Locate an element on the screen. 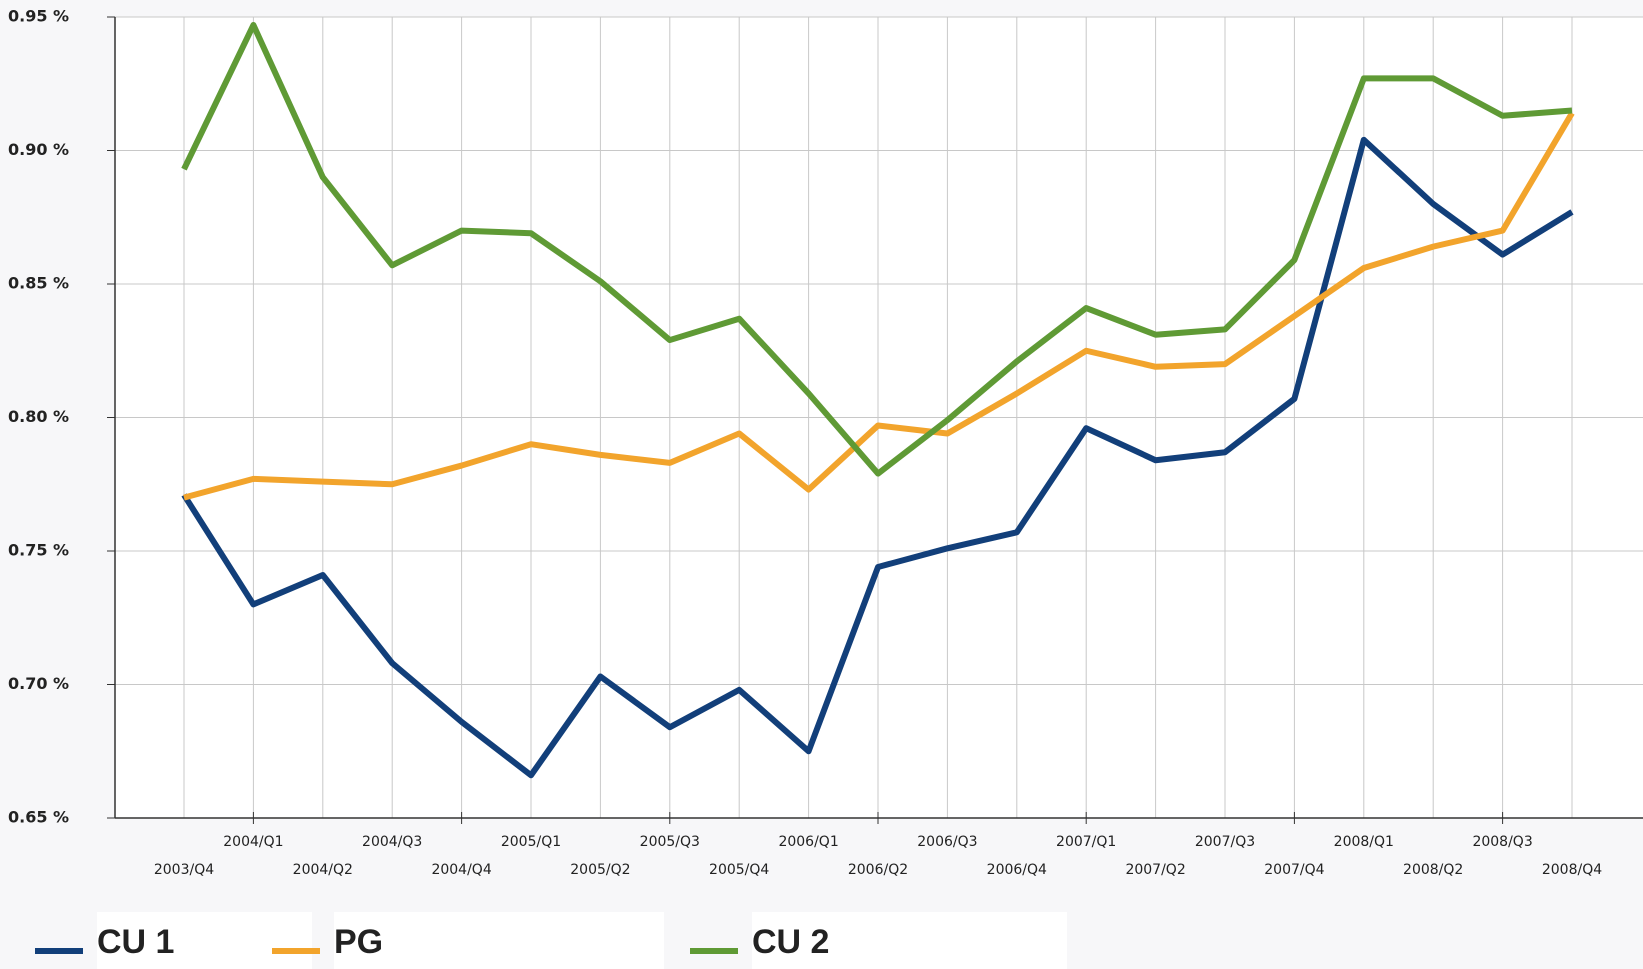  y-tick-label: 0.95 % is located at coordinates (38, 16).